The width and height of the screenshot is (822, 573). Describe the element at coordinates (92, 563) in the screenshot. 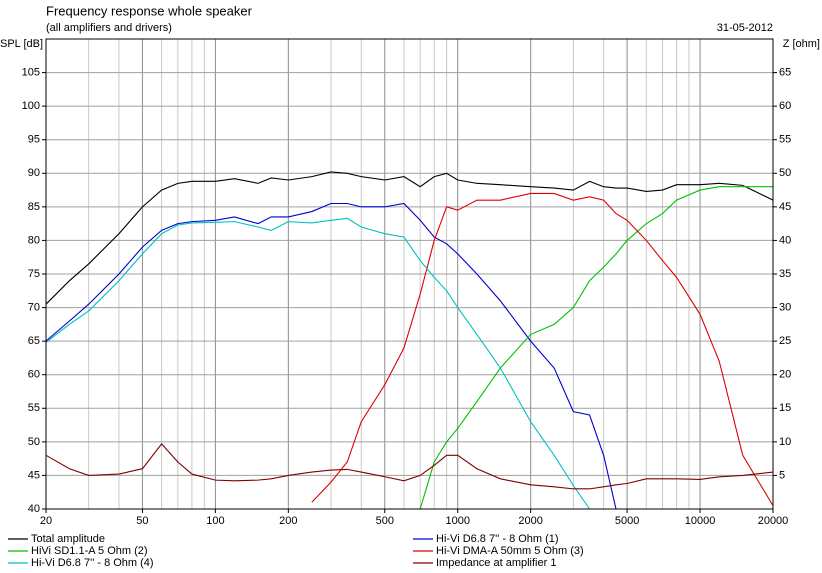

I see `legend-label: Hi-Vi D6.8 7'' - 8 Ohm (4)` at that location.